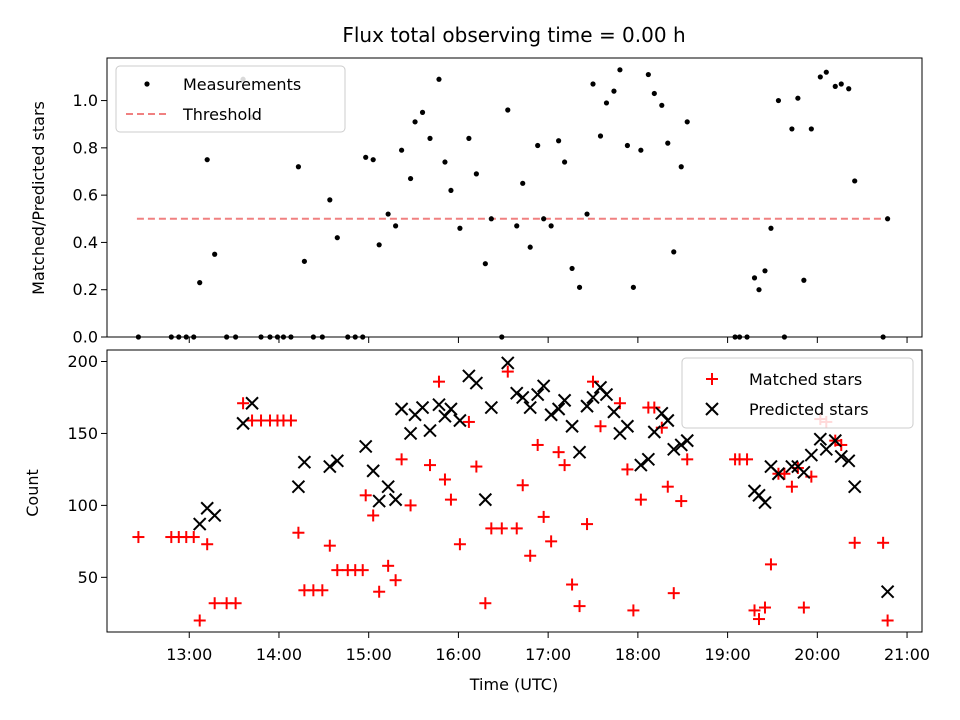 The image size is (960, 720). I want to click on count-y-axis-label: Count, so click(32, 493).